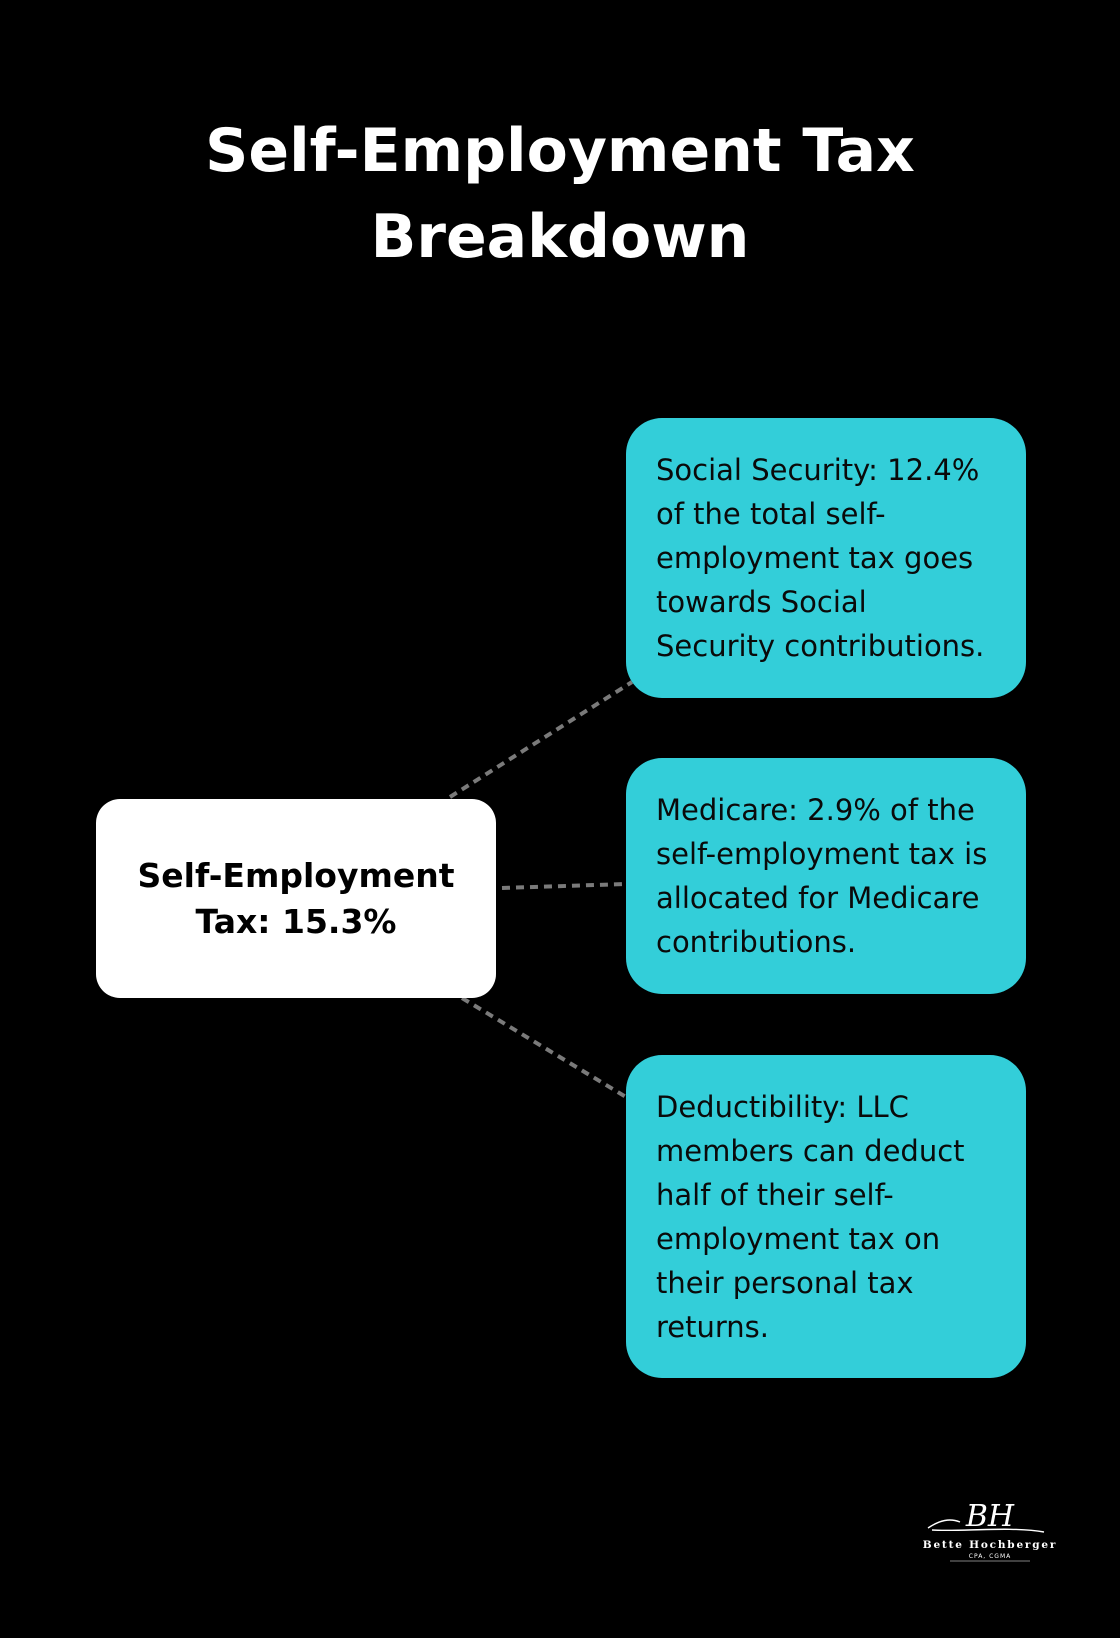  Describe the element at coordinates (541, 739) in the screenshot. I see `connector-social-security` at that location.